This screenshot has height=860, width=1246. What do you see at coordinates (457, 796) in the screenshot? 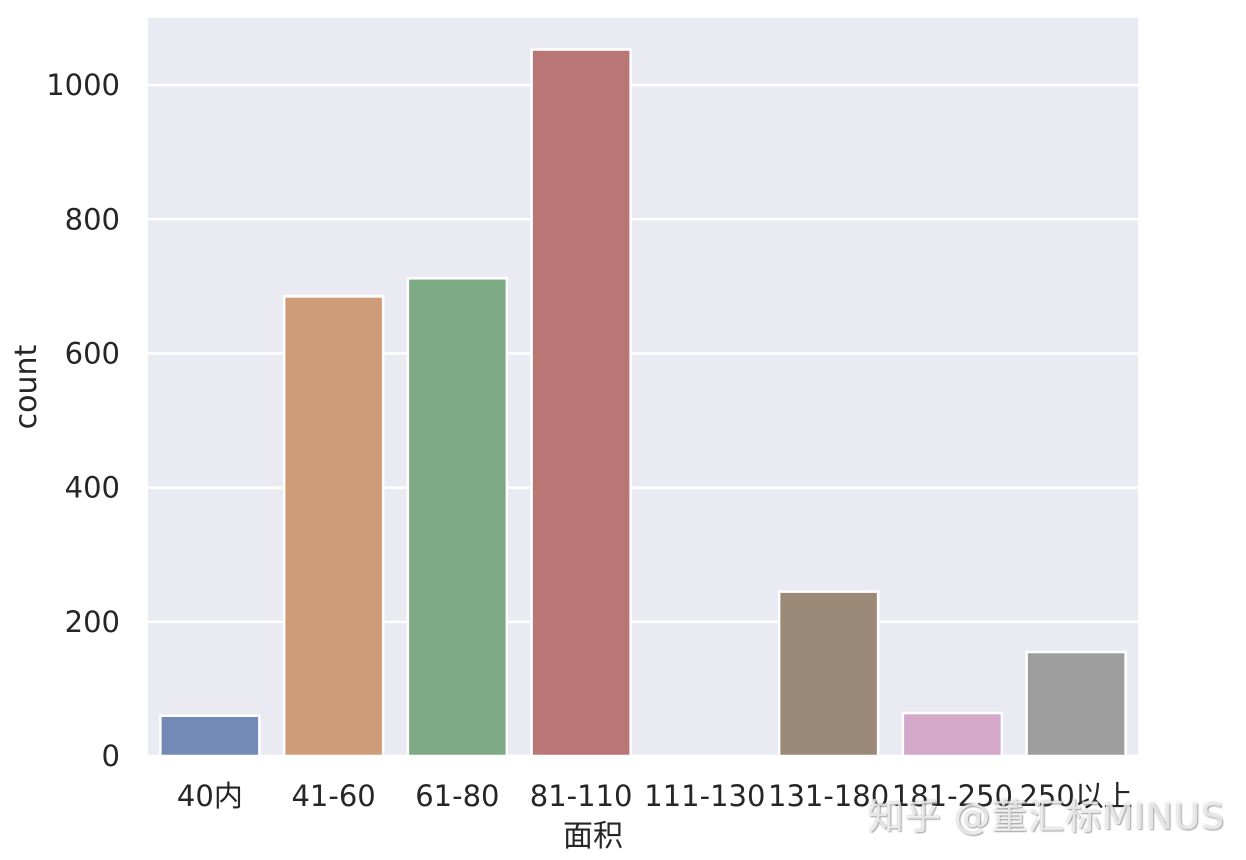
I see `x-tick-label: 61-80` at bounding box center [457, 796].